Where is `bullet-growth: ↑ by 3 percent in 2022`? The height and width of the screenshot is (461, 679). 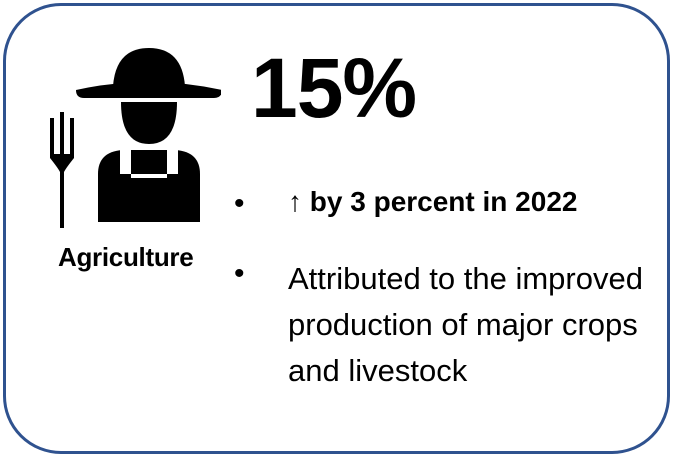 bullet-growth: ↑ by 3 percent in 2022 is located at coordinates (433, 201).